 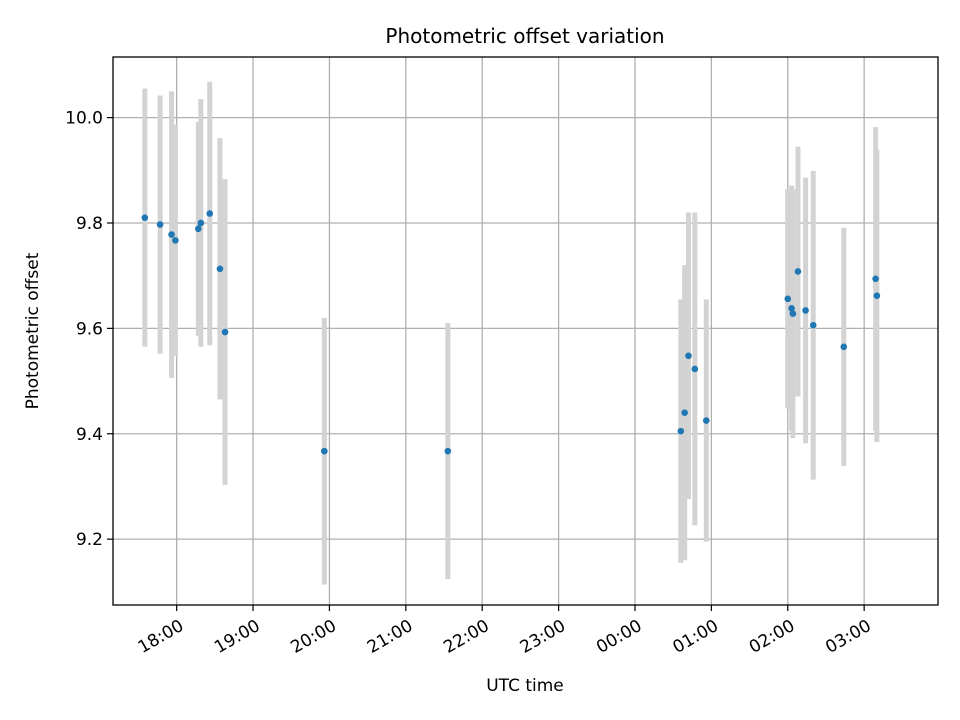 I want to click on x-axis-label: UTC time, so click(x=525, y=686).